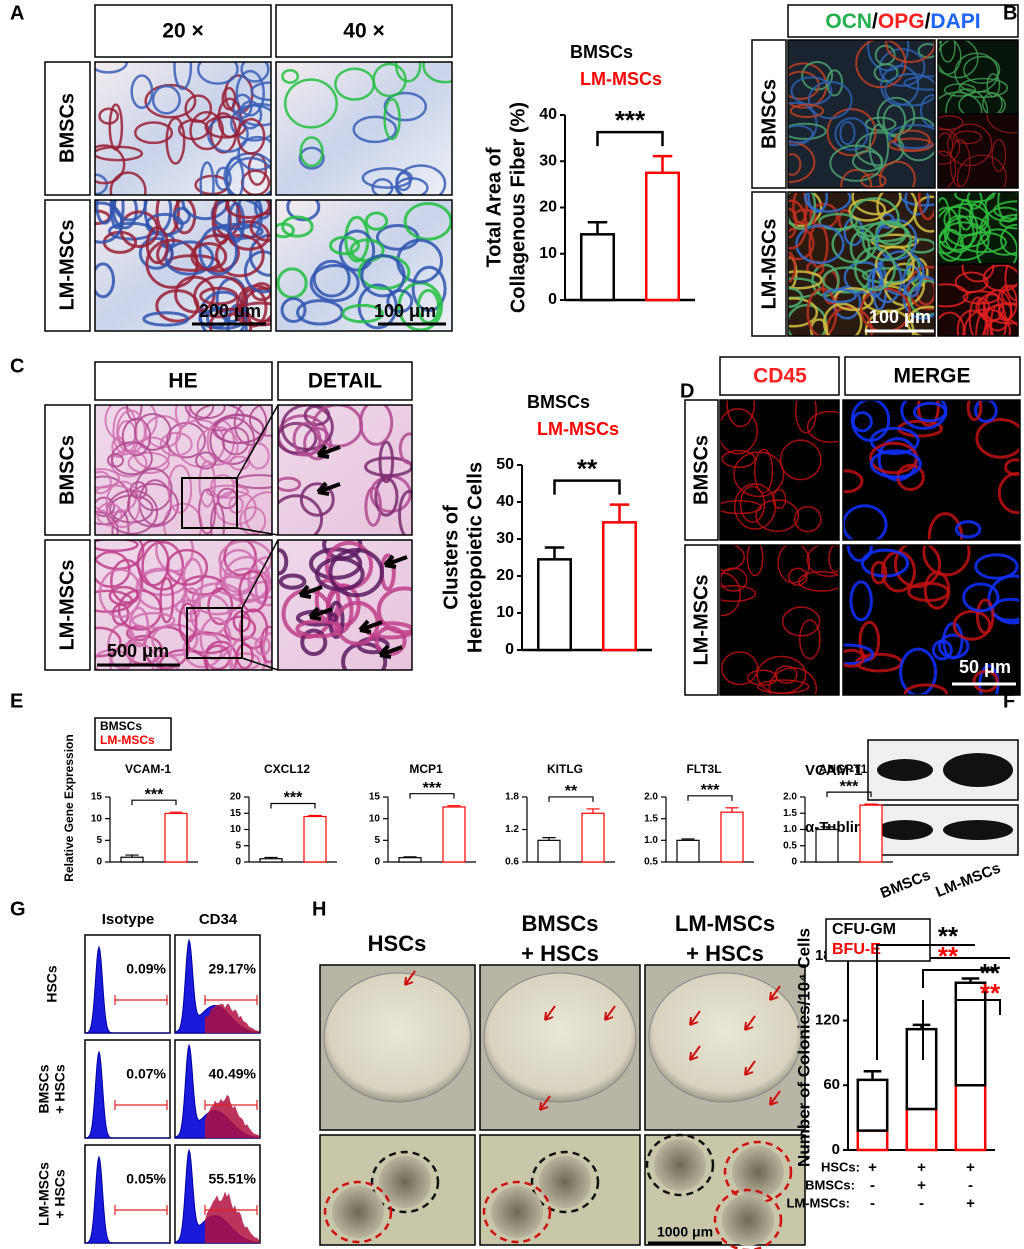 This screenshot has height=1249, width=1024. What do you see at coordinates (67, 128) in the screenshot?
I see `row-label: BMSCs` at bounding box center [67, 128].